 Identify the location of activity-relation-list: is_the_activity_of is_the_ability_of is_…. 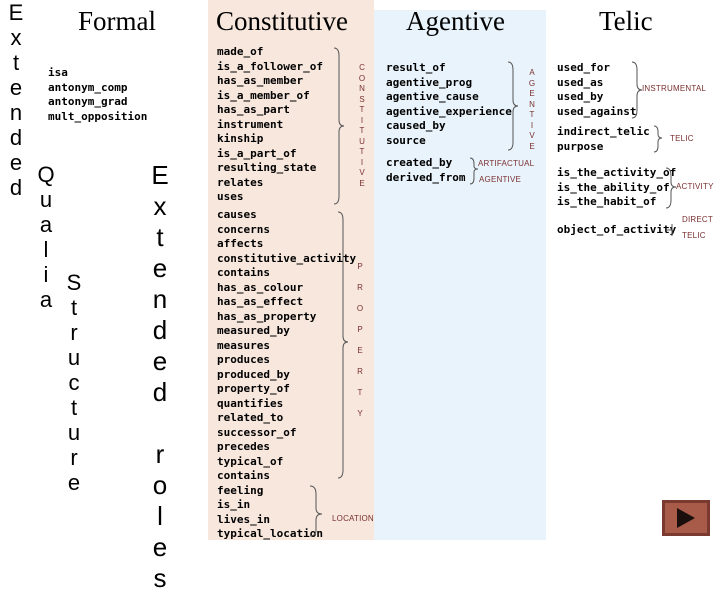
(616, 188).